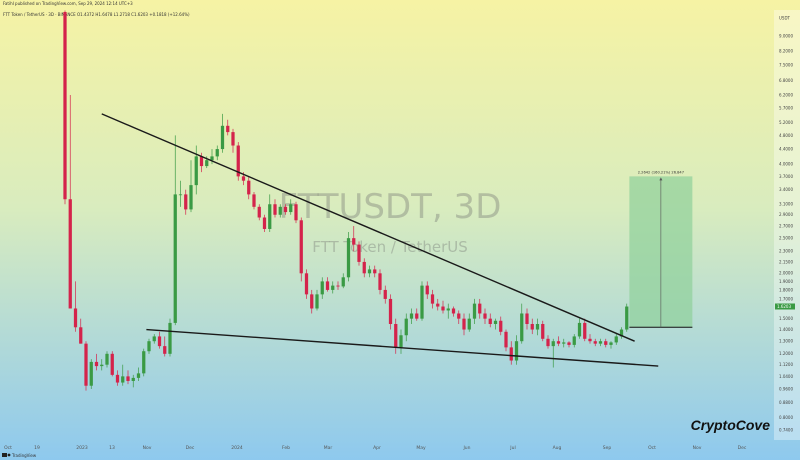  What do you see at coordinates (786, 80) in the screenshot?
I see `price-tick-label: 6.8000` at bounding box center [786, 80].